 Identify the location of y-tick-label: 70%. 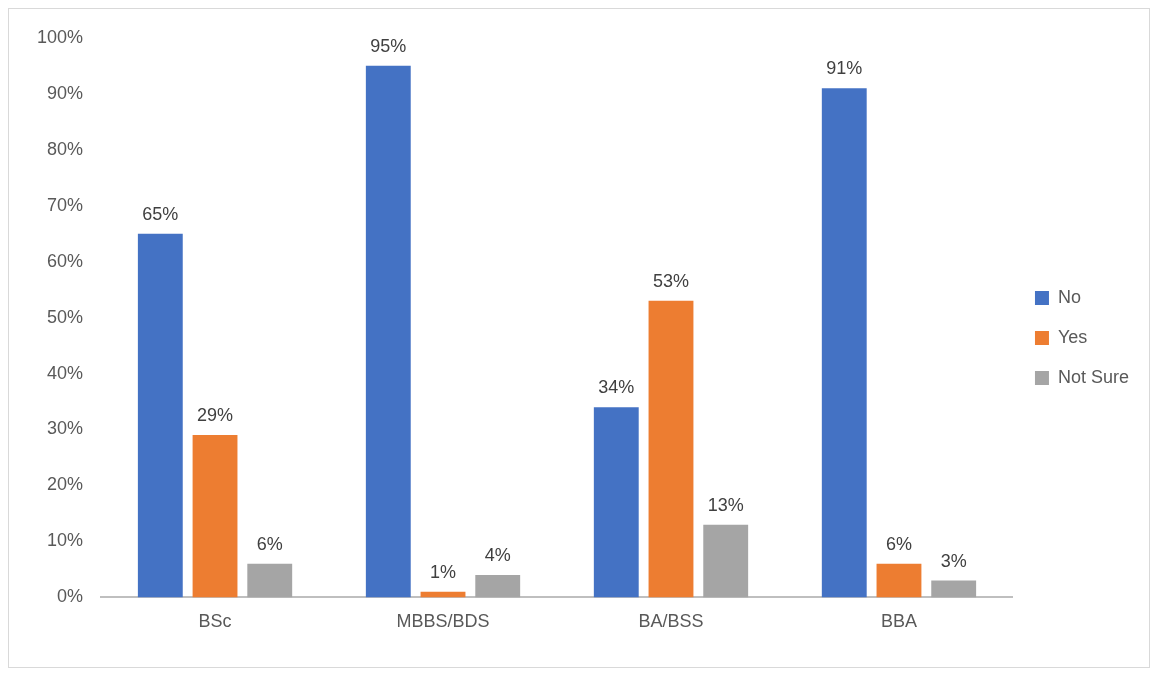
(65, 204).